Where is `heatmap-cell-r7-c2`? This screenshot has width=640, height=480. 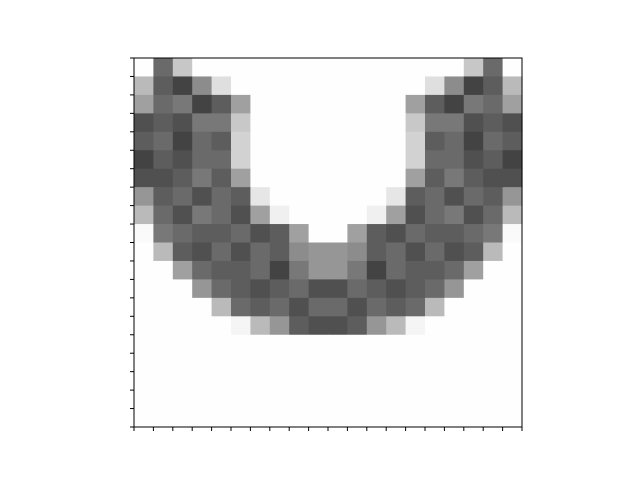 heatmap-cell-r7-c2 is located at coordinates (182, 197).